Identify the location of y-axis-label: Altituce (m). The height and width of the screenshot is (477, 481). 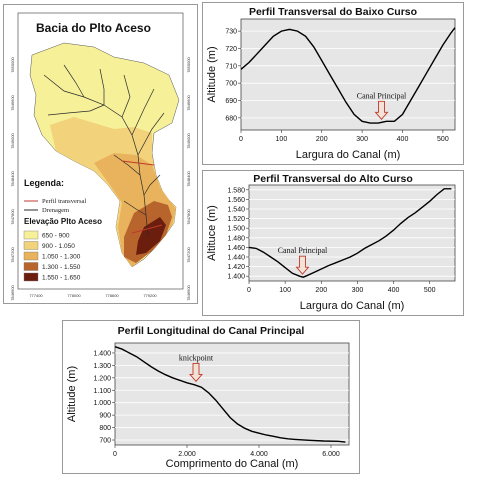
(212, 233).